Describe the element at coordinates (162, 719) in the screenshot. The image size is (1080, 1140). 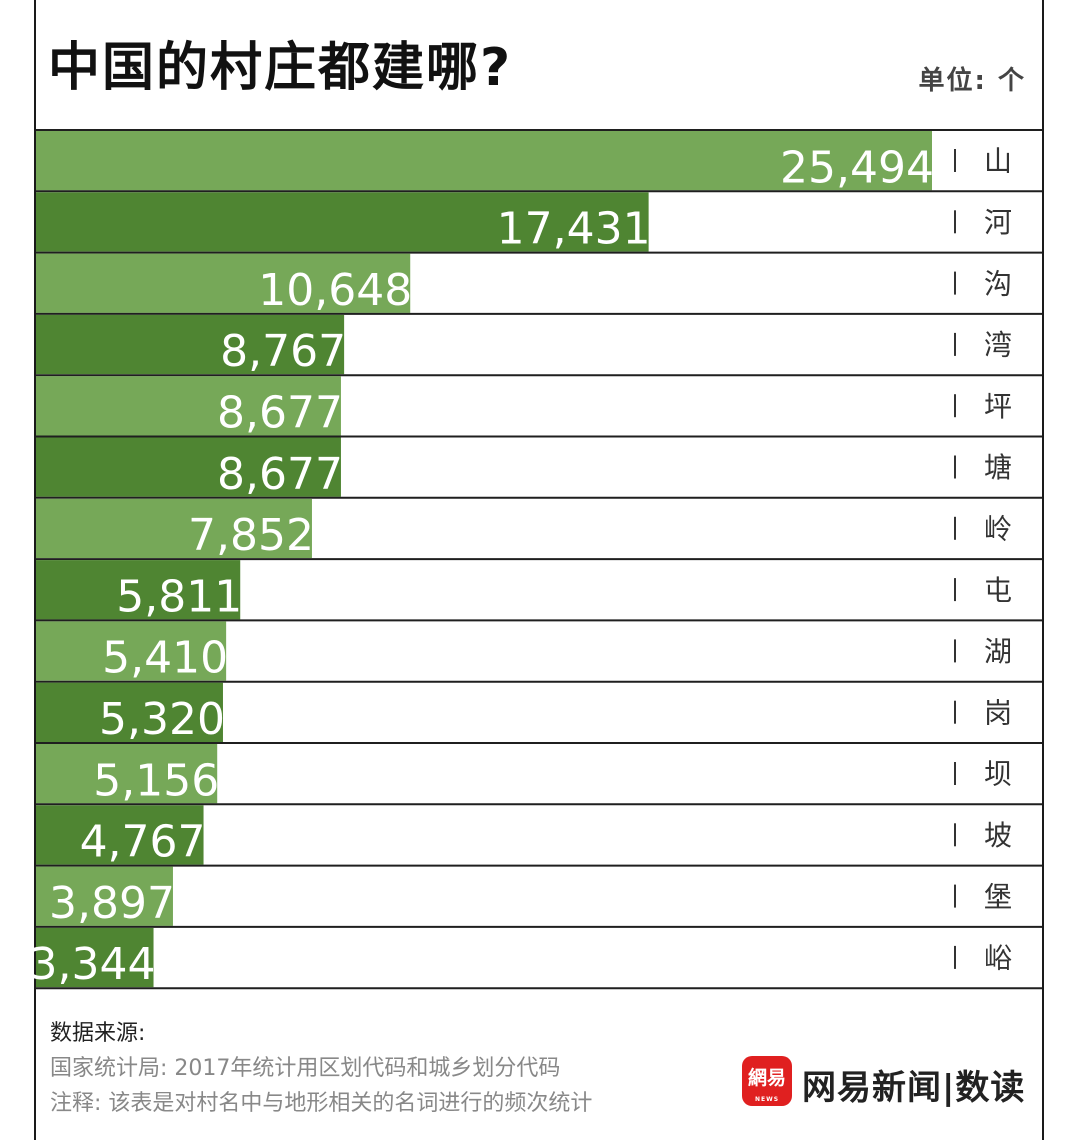
I see `bar-value-label: 5,320` at that location.